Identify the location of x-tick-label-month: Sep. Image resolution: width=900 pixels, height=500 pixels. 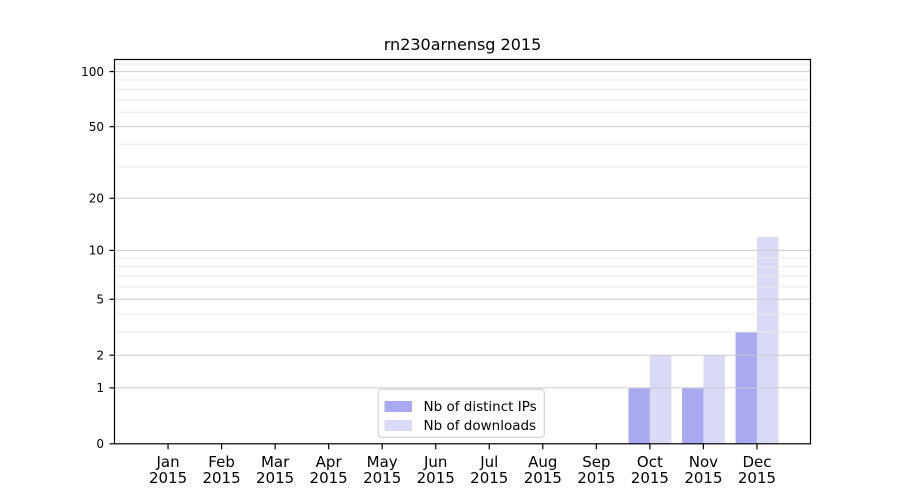
(596, 462).